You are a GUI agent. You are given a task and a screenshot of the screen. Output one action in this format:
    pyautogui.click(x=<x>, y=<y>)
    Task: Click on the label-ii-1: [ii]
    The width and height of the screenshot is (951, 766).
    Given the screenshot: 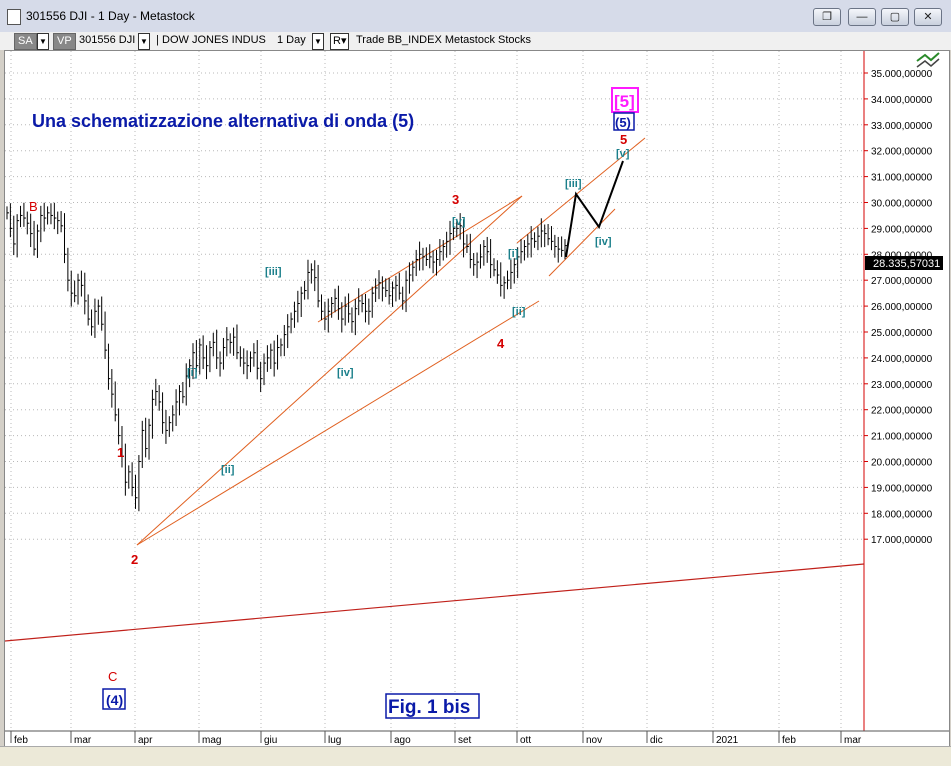 What is the action you would take?
    pyautogui.click(x=228, y=470)
    